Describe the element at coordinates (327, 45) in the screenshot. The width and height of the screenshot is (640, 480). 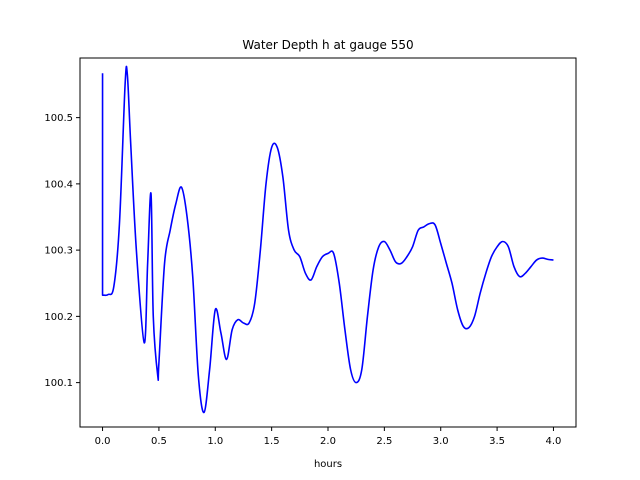
I see `chart-title: Water Depth h at gauge 550` at that location.